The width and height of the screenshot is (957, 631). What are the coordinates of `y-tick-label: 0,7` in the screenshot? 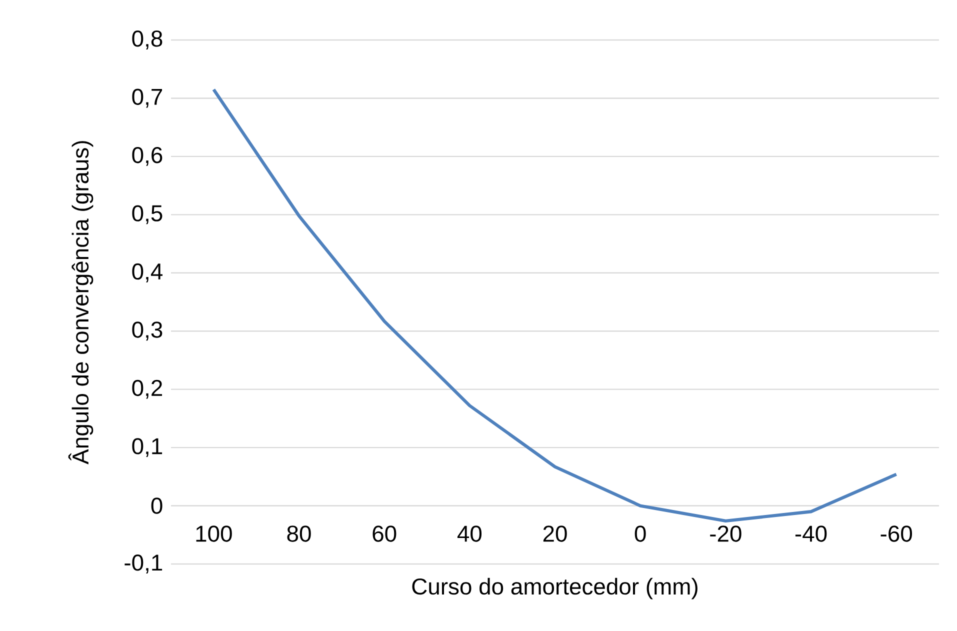 It's located at (147, 98).